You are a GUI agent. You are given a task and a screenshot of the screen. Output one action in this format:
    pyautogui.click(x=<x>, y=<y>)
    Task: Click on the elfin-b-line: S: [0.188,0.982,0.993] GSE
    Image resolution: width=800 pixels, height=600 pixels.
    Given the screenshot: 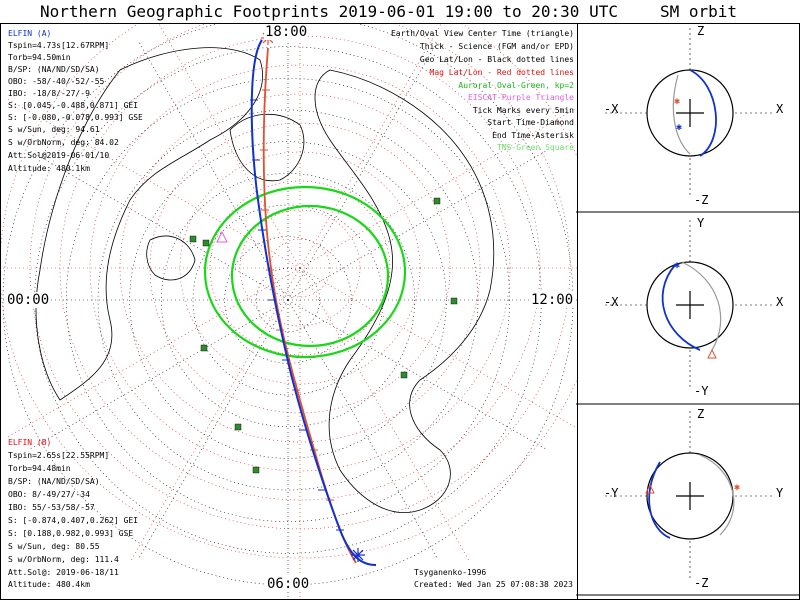 What is the action you would take?
    pyautogui.click(x=71, y=533)
    